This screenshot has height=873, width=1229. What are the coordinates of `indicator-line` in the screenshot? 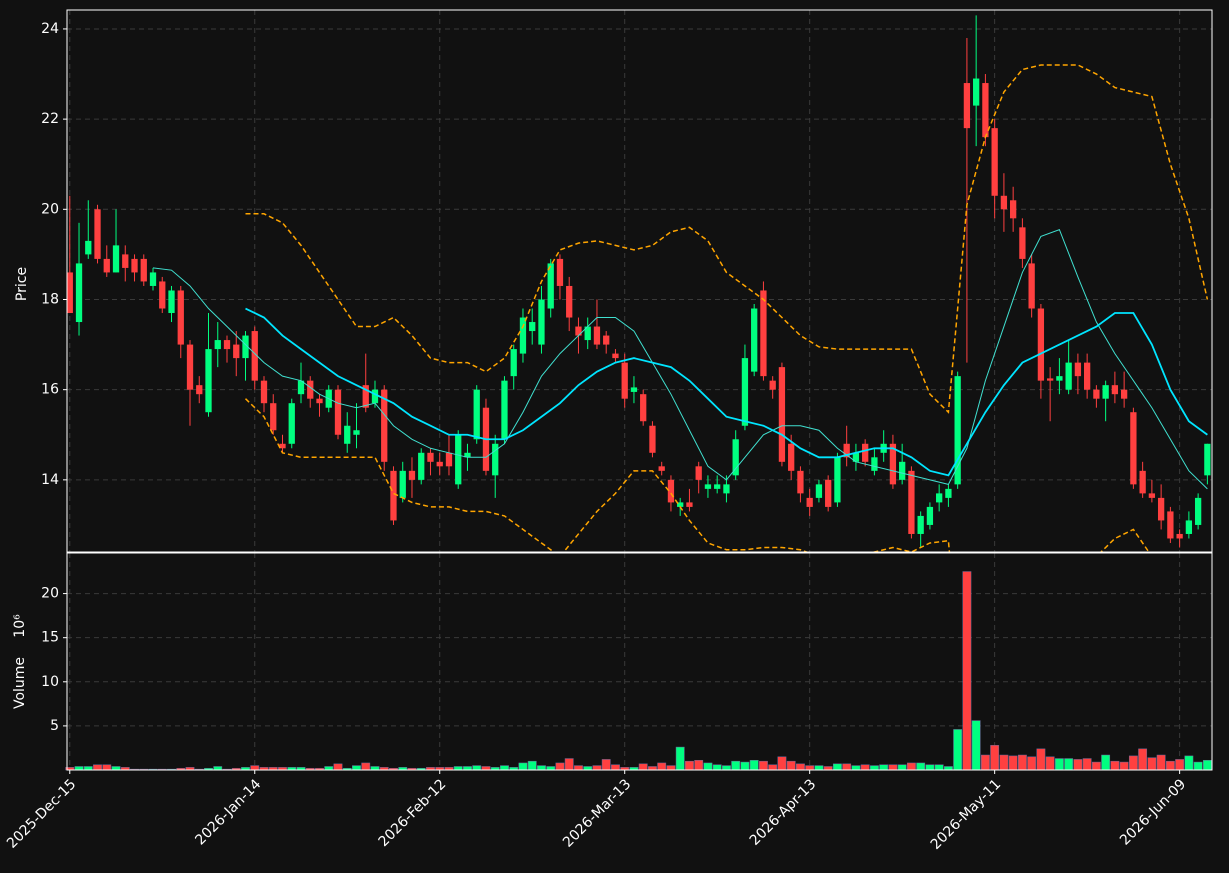 It's located at (697, 475).